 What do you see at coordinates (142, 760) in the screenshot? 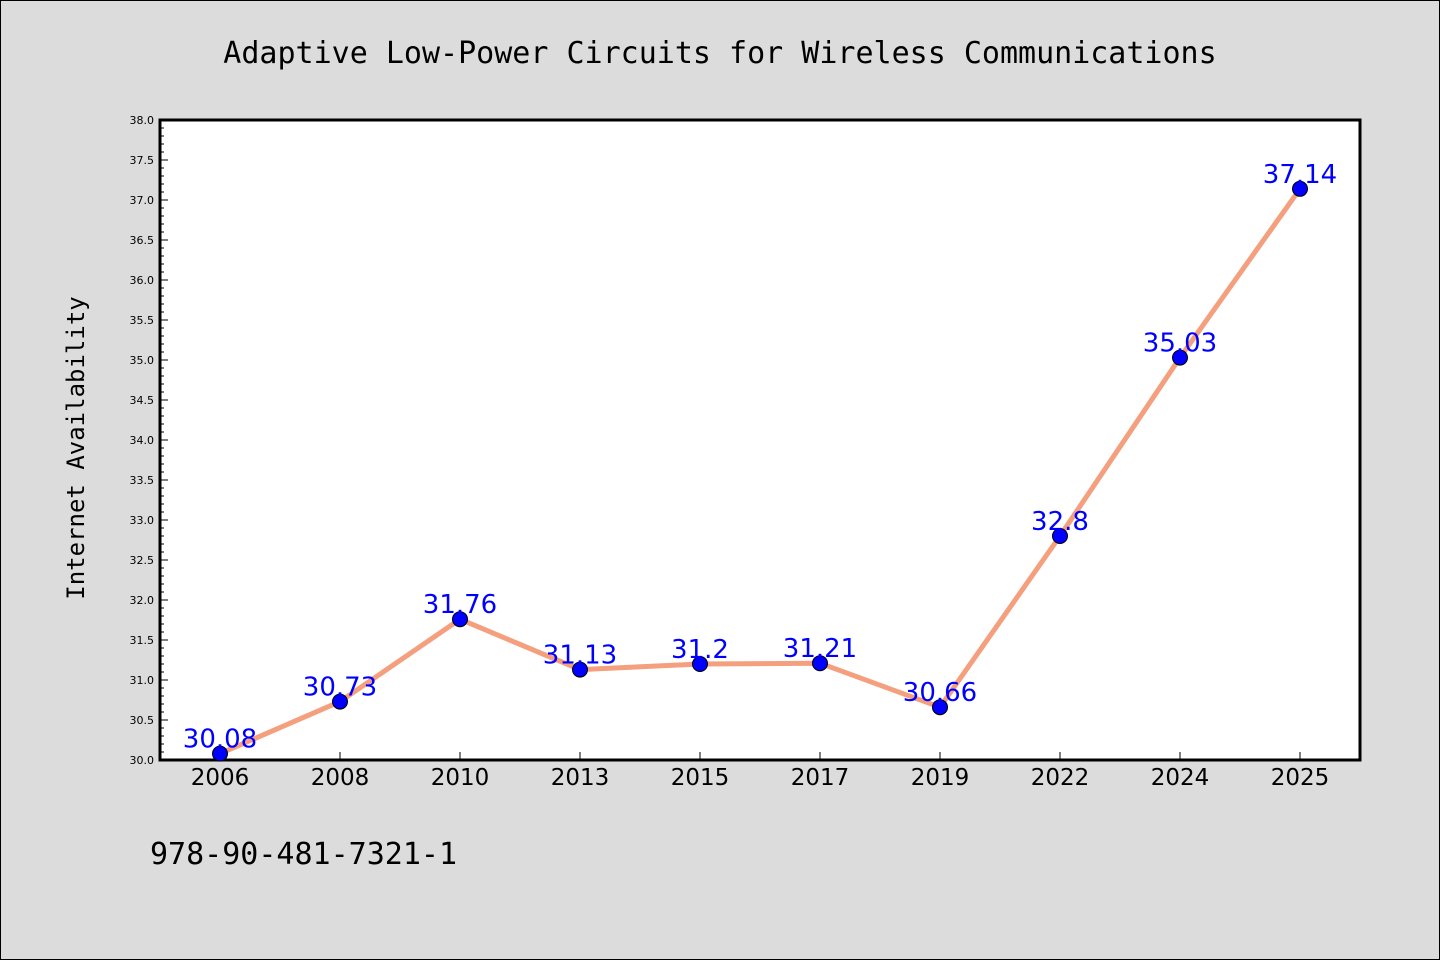
I see `y-tick-label: 30.0` at bounding box center [142, 760].